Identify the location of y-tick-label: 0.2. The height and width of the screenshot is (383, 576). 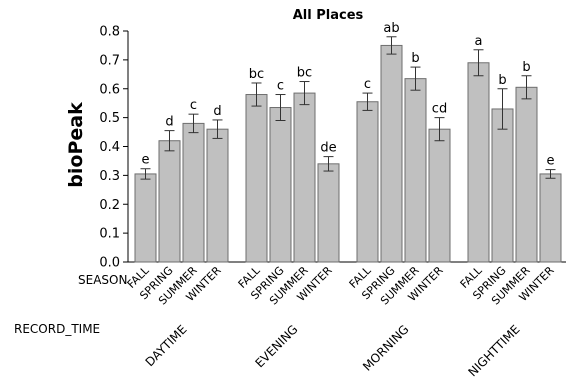
(109, 205).